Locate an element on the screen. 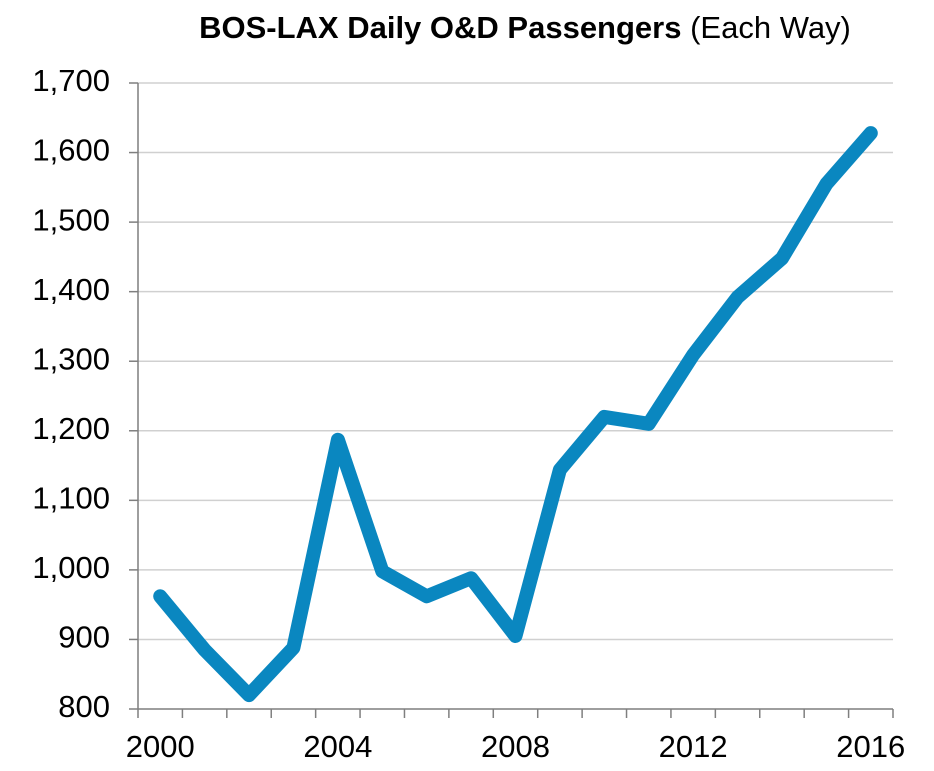 This screenshot has height=771, width=934. title-note: (Each Way) is located at coordinates (770, 27).